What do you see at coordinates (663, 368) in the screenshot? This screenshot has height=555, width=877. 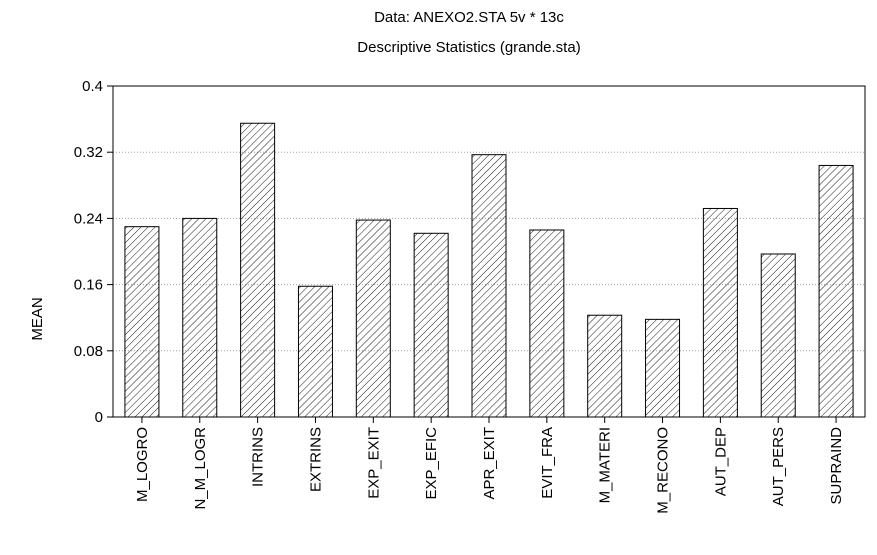 I see `bar-m-recono` at bounding box center [663, 368].